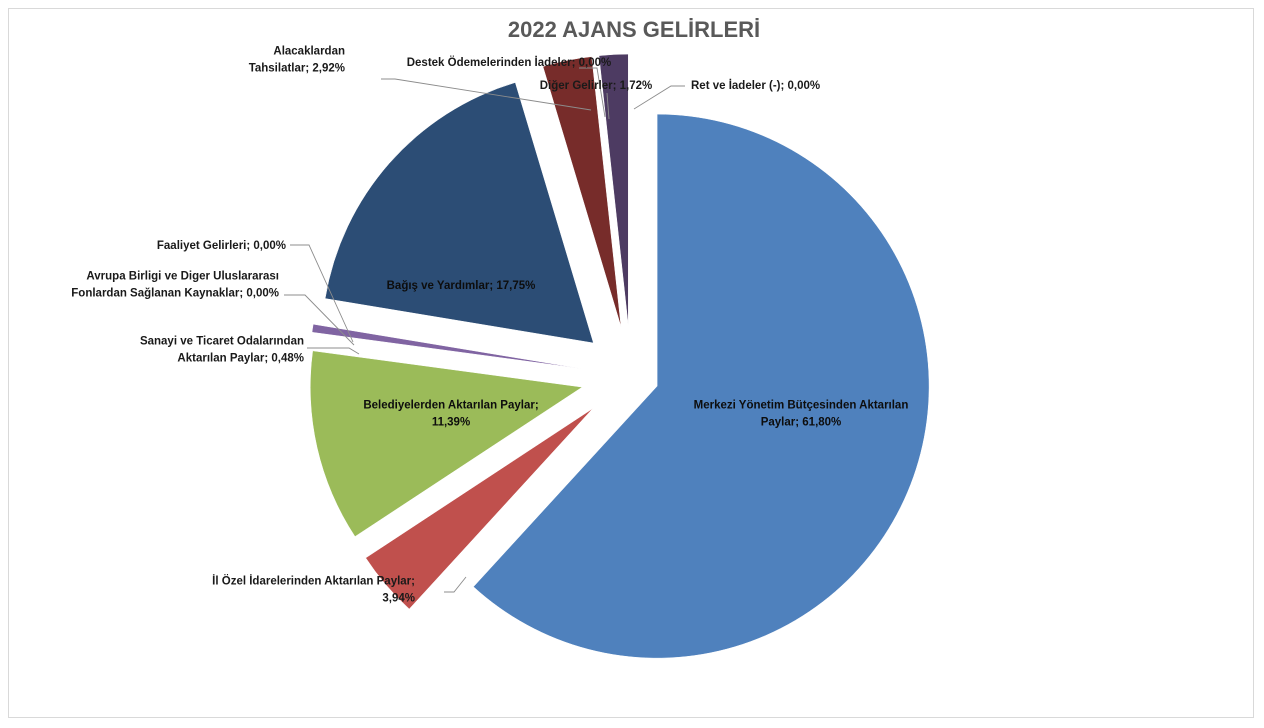 The width and height of the screenshot is (1264, 728). What do you see at coordinates (801, 406) in the screenshot?
I see `slice-label-line: Merkezi Yönetim Bütçesinden Aktarılan` at bounding box center [801, 406].